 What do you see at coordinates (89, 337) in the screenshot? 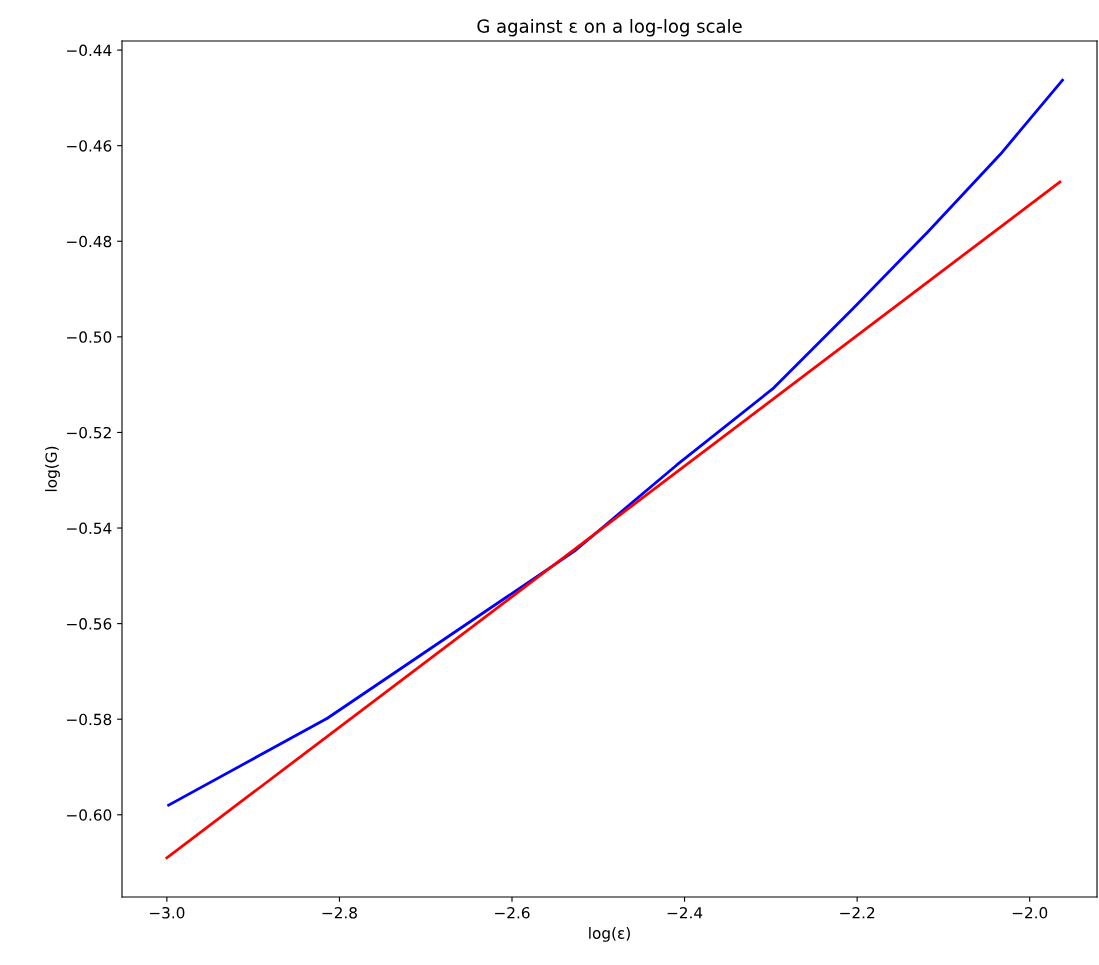
I see `y-tick-label: −0.50` at bounding box center [89, 337].